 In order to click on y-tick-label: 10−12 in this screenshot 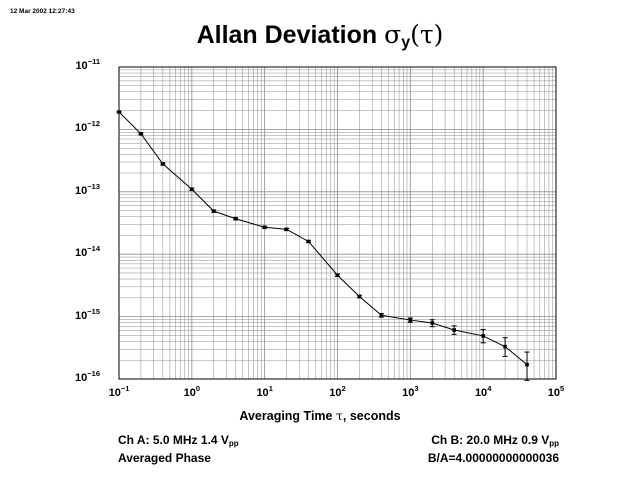, I will do `click(87, 127)`.